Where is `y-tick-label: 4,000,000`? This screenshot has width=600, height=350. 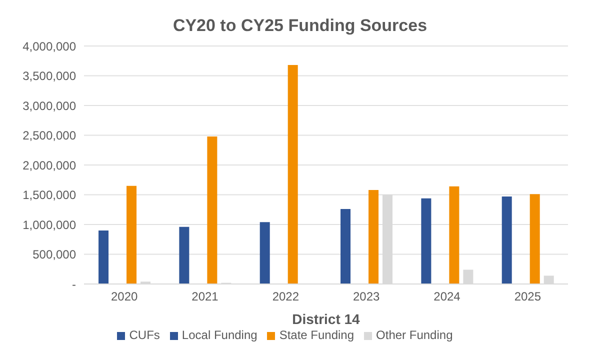 y-tick-label: 4,000,000 is located at coordinates (49, 46).